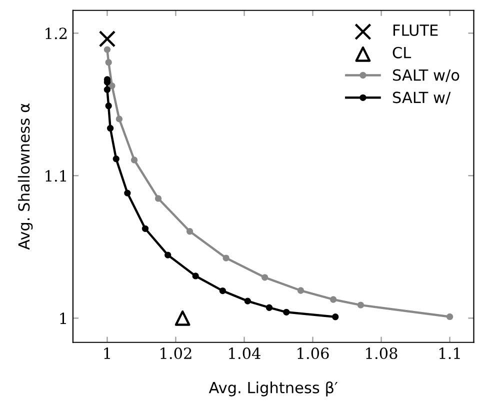 This screenshot has height=415, width=480. Describe the element at coordinates (176, 354) in the screenshot. I see `x-tick-label: 1.02` at that location.